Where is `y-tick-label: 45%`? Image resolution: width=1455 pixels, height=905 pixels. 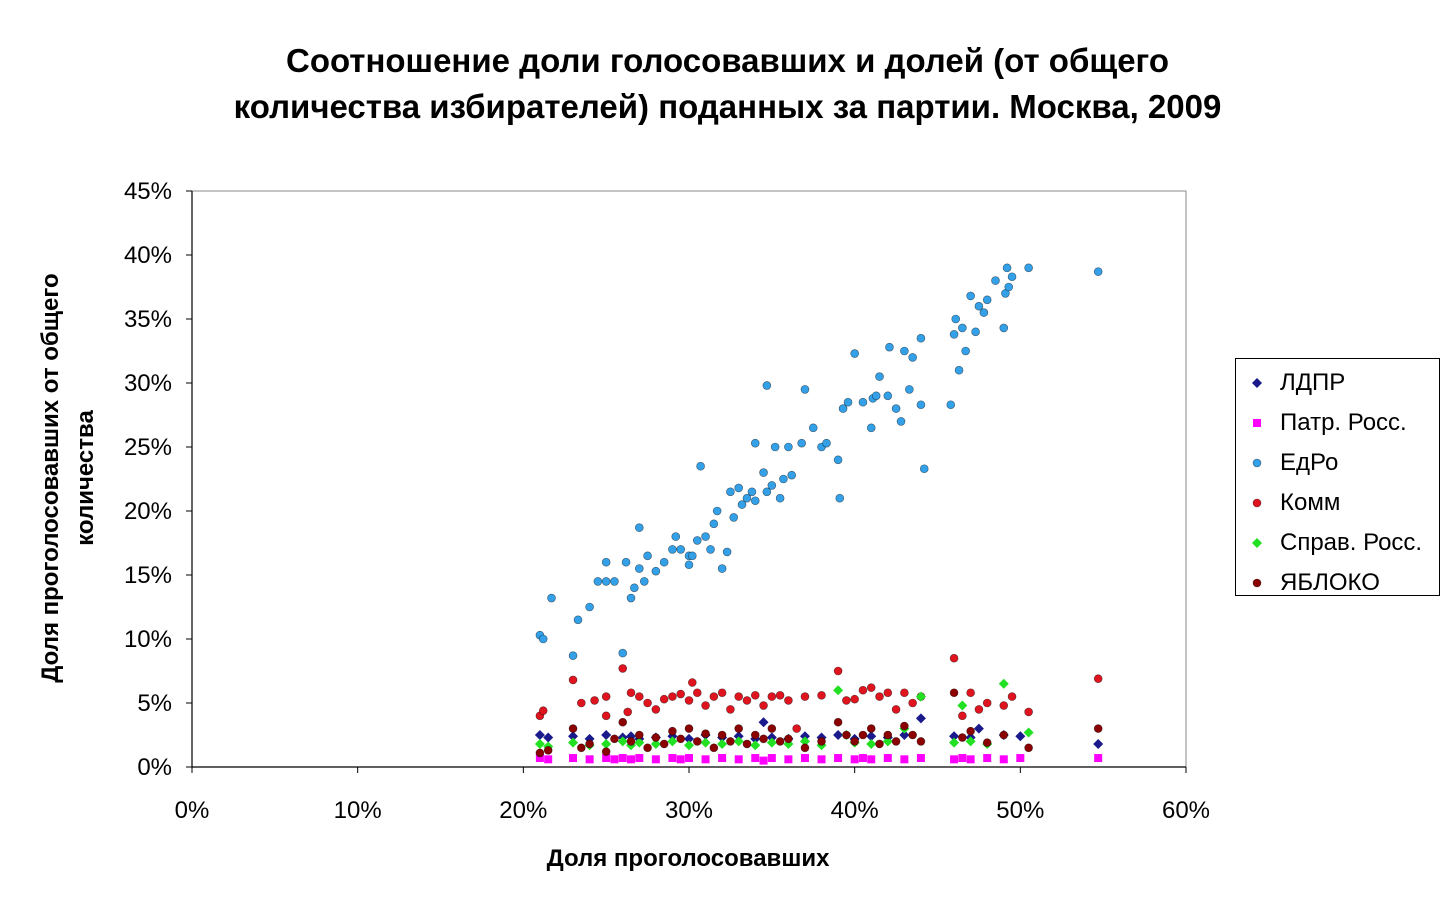 y-tick-label: 45% is located at coordinates (148, 191).